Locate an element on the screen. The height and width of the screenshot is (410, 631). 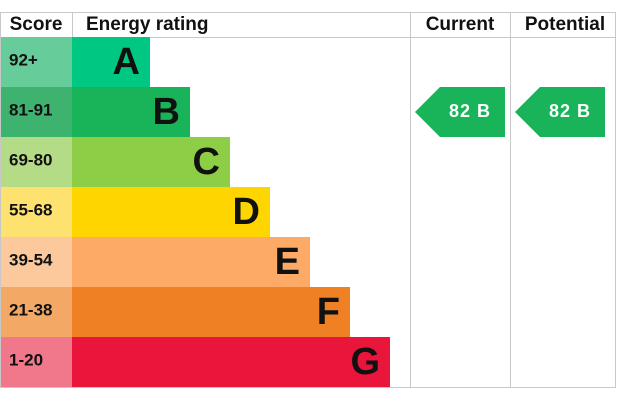
score-label: 92+ is located at coordinates (23, 59).